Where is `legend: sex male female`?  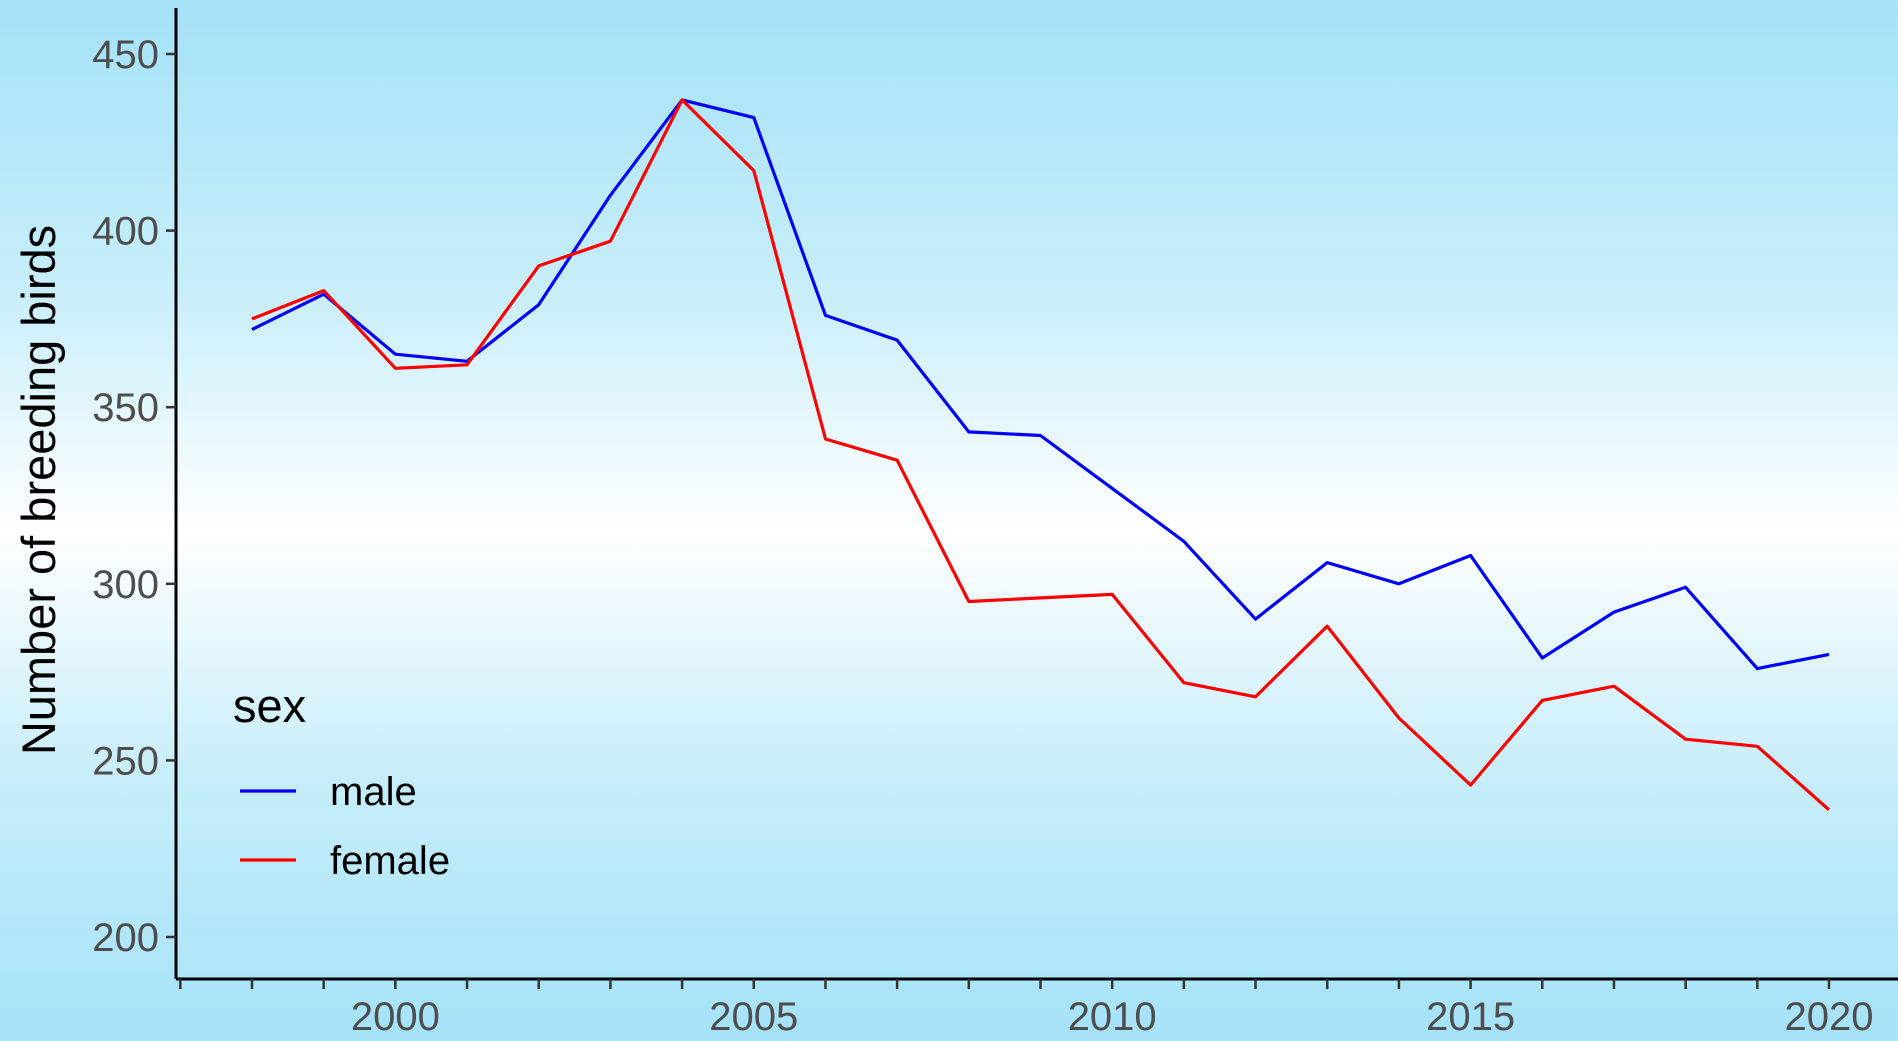
legend: sex male female is located at coordinates (341, 781).